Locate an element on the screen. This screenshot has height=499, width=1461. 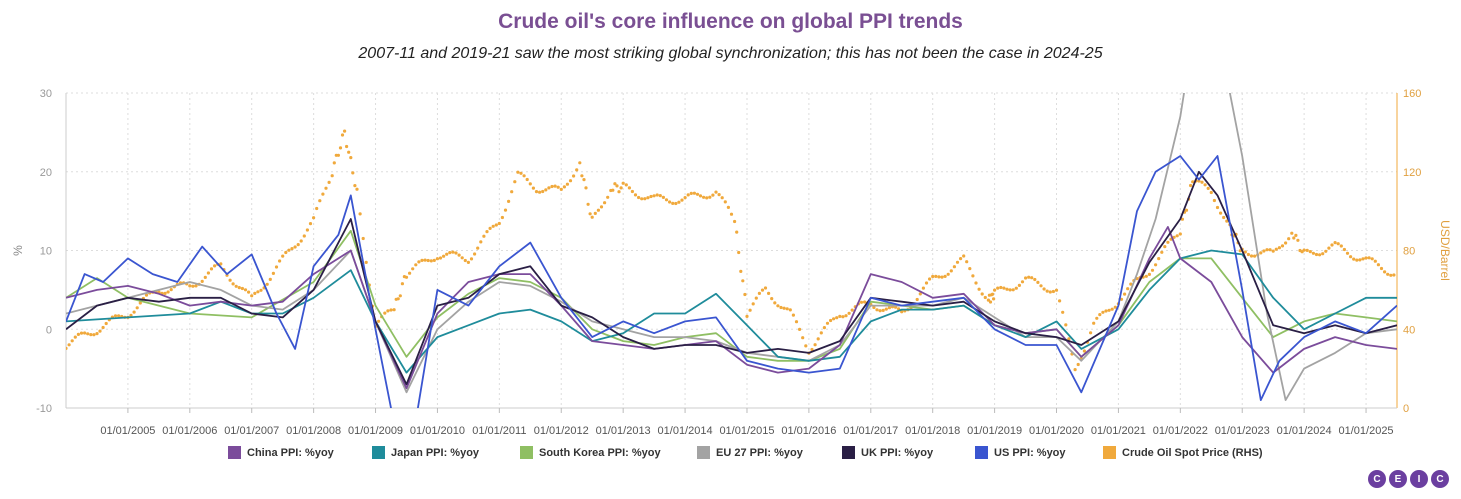
legend-item-japan: Japan PPI: %yoy is located at coordinates (425, 452).